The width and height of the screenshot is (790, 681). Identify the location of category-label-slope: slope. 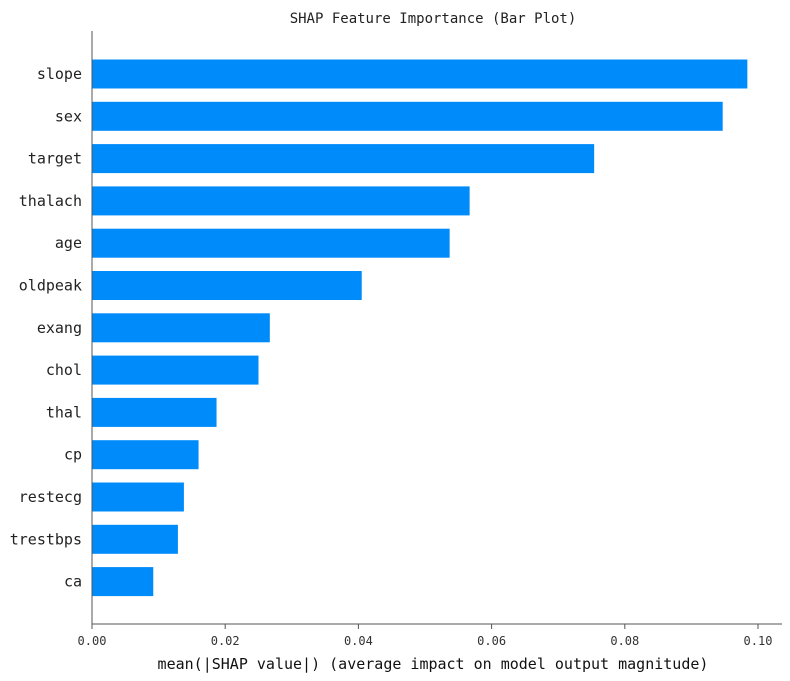
(59, 74).